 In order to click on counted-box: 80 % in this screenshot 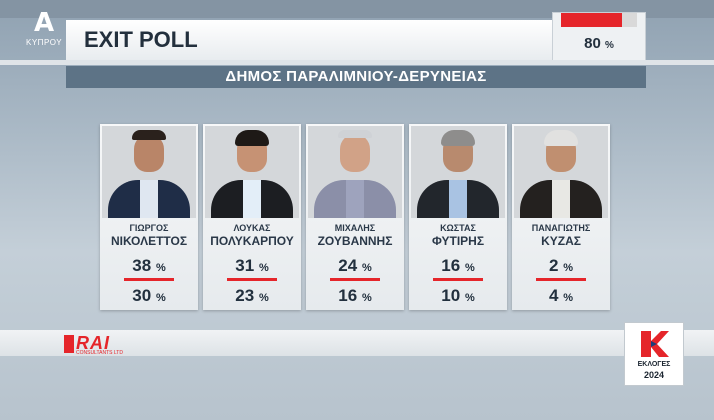, I will do `click(599, 38)`.